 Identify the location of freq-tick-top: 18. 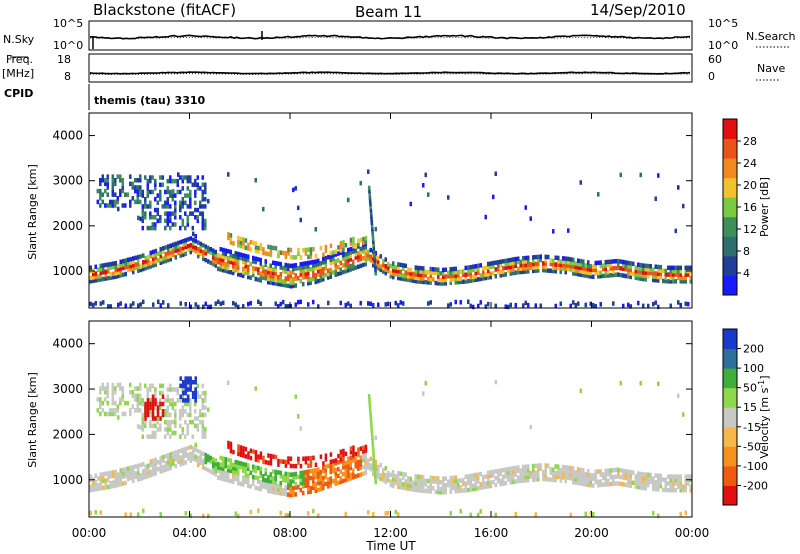
(64, 59).